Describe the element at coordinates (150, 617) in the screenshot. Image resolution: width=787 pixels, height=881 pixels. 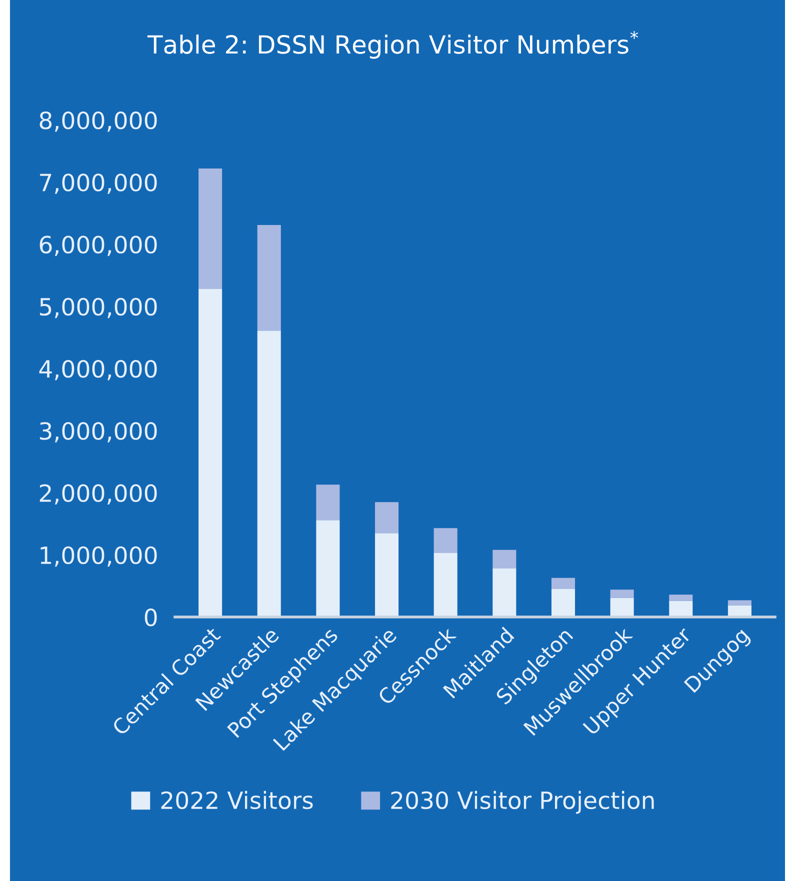
I see `y-tick-label: 0` at that location.